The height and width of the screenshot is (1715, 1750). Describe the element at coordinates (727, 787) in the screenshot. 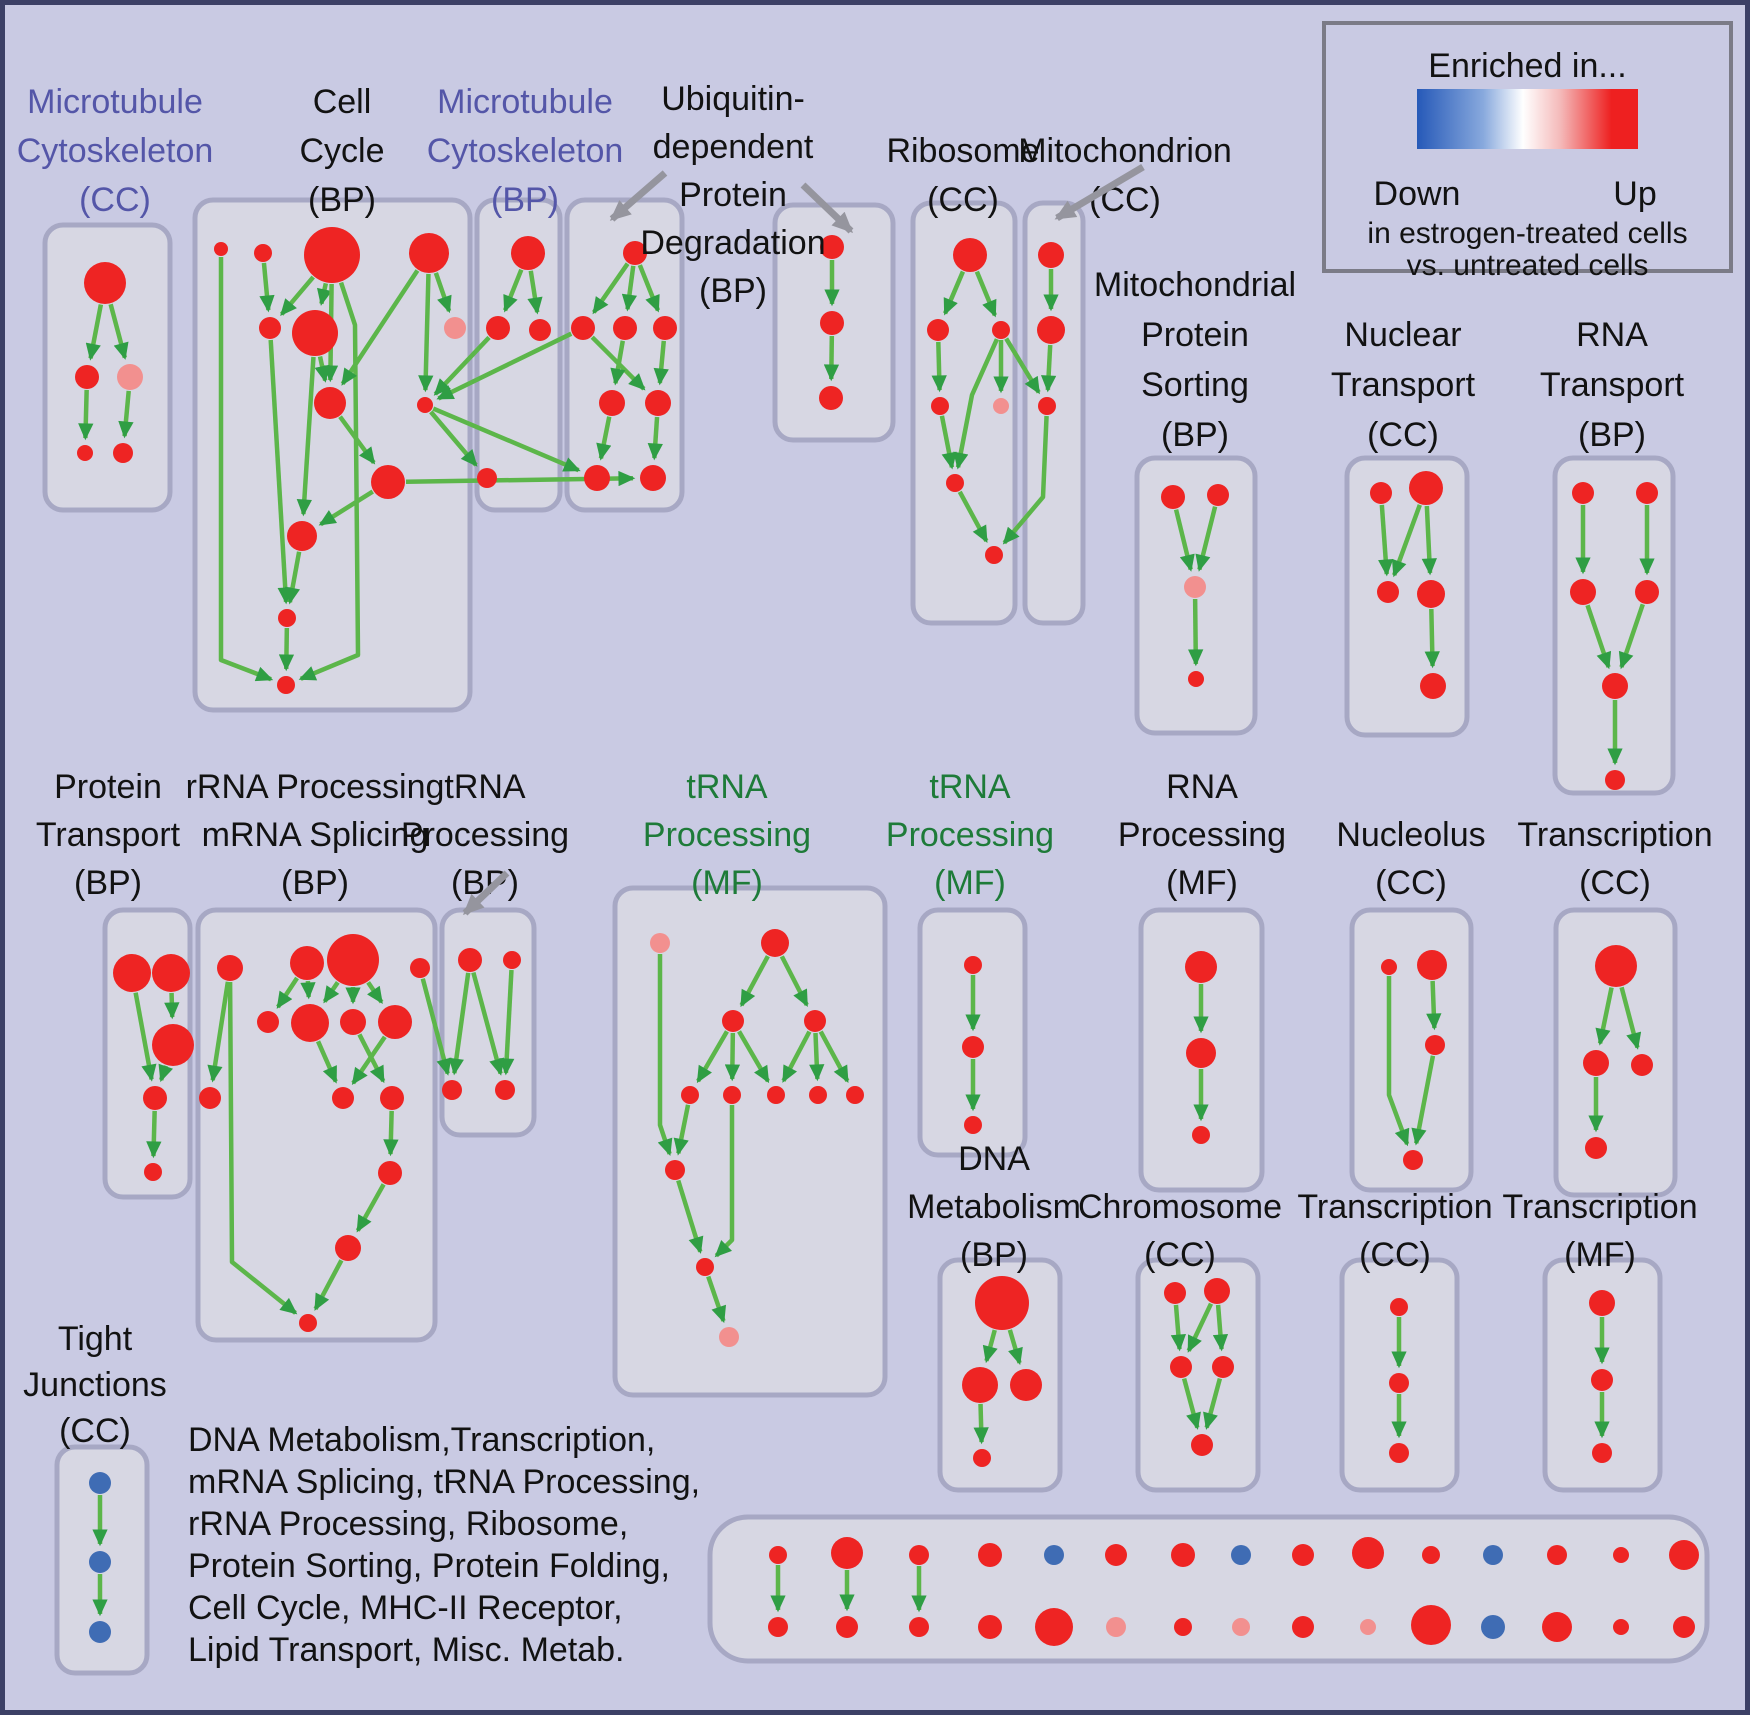

I see `trna-processing-mf-large-label: tRNA` at that location.